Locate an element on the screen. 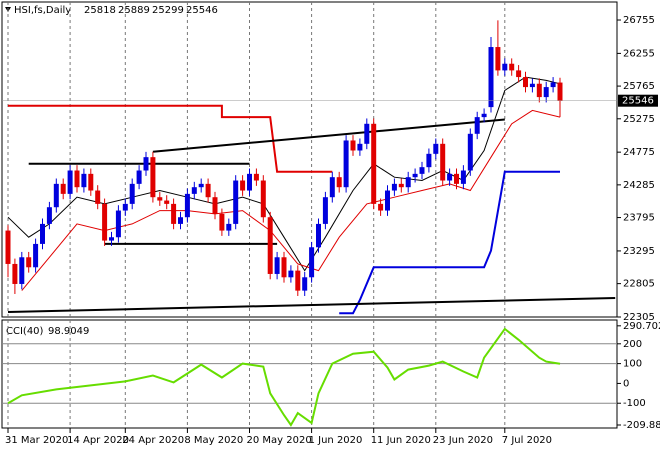  ohlc-open: 25818 is located at coordinates (100, 10).